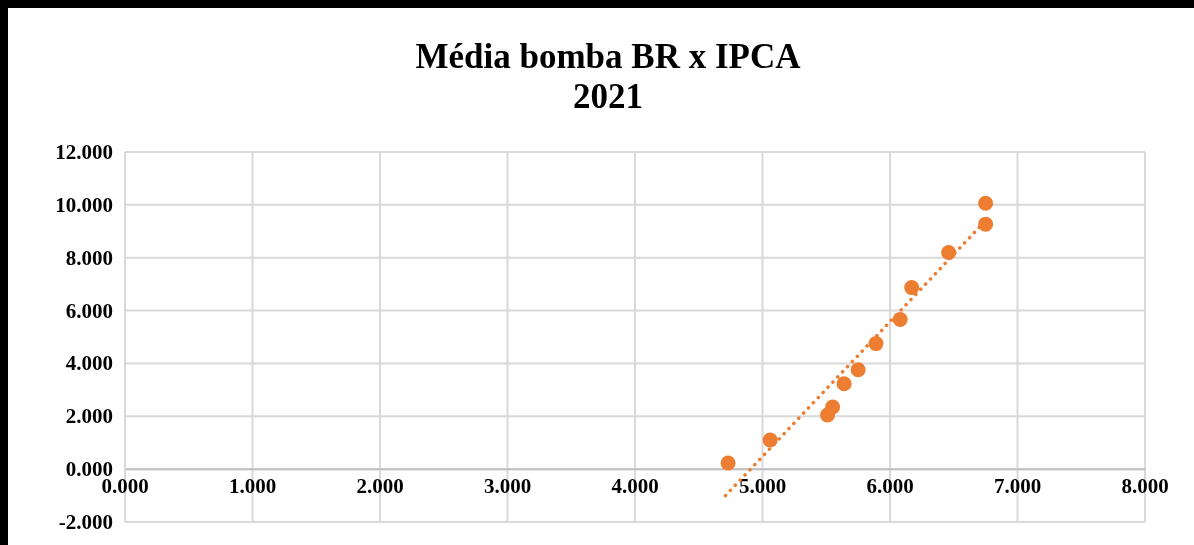 The height and width of the screenshot is (545, 1194). What do you see at coordinates (84, 152) in the screenshot?
I see `y-tick-label: 12.000` at bounding box center [84, 152].